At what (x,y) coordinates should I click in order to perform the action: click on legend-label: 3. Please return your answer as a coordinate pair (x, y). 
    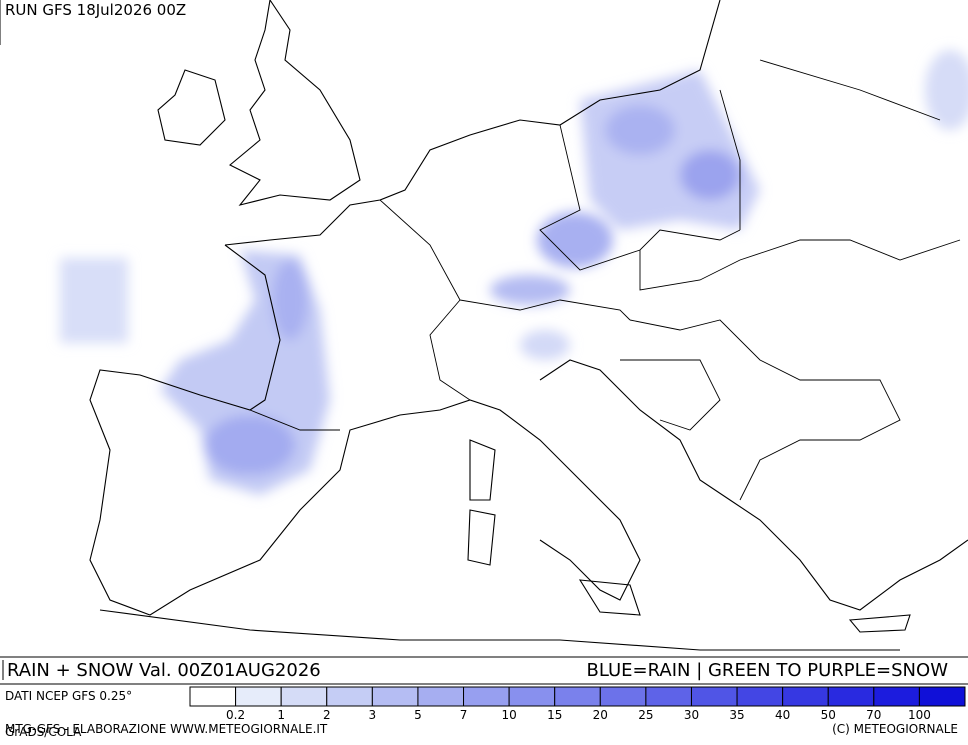
    Looking at the image, I should click on (373, 715).